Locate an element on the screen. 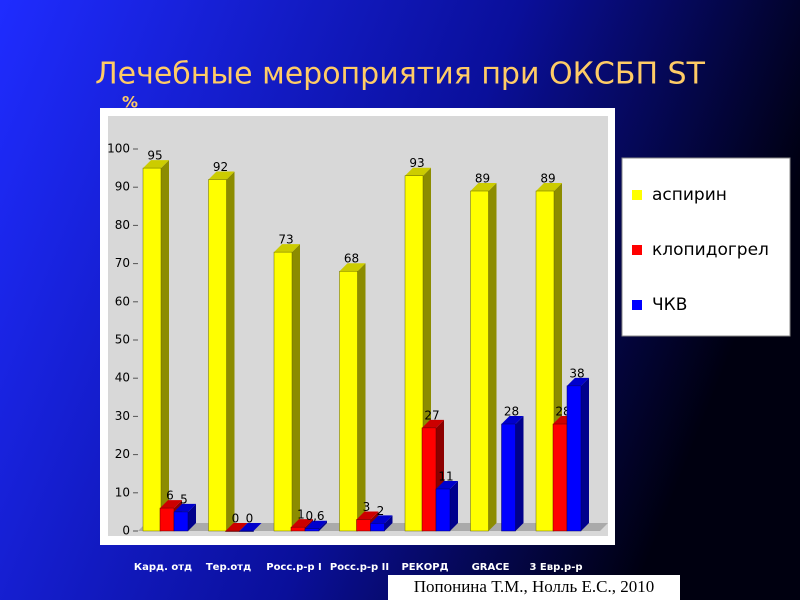 Image resolution: width=800 pixels, height=604 pixels. x-tick-label: РЕКОРД is located at coordinates (424, 567).